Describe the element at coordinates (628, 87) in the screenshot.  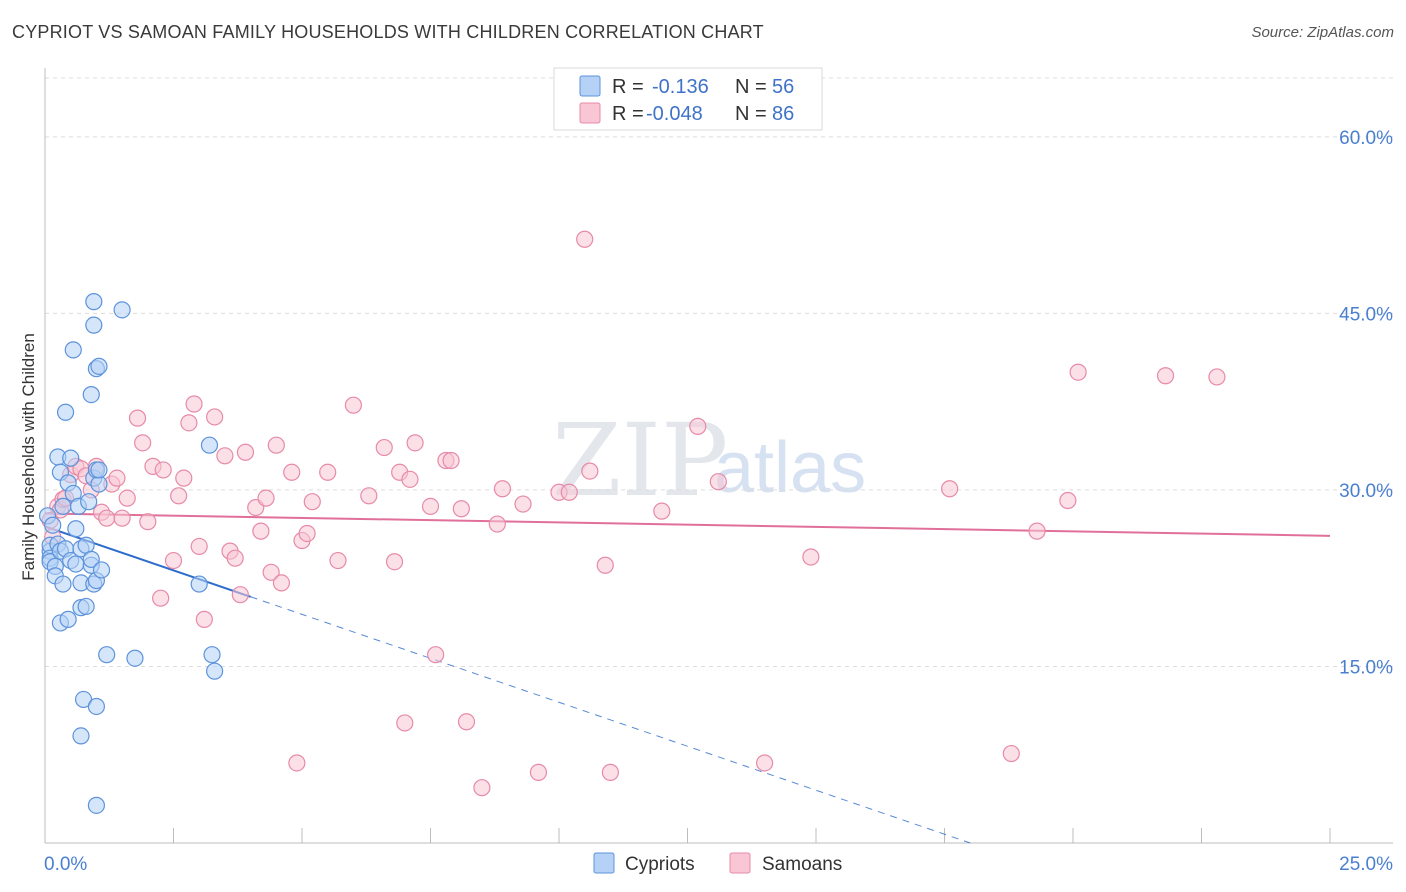
I see `legend-r-label-cypriots: R =` at that location.